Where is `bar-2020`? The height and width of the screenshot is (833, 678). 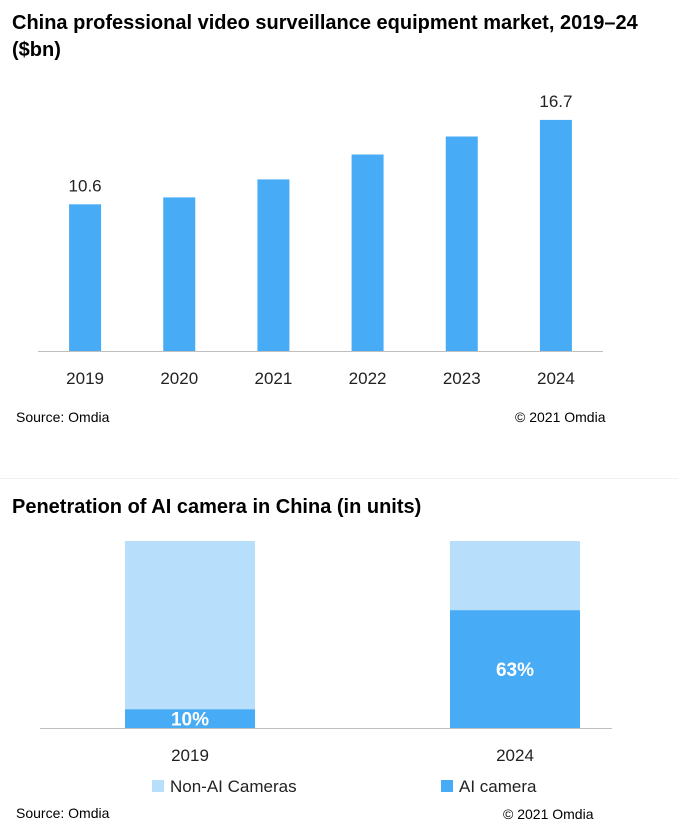
bar-2020 is located at coordinates (179, 274).